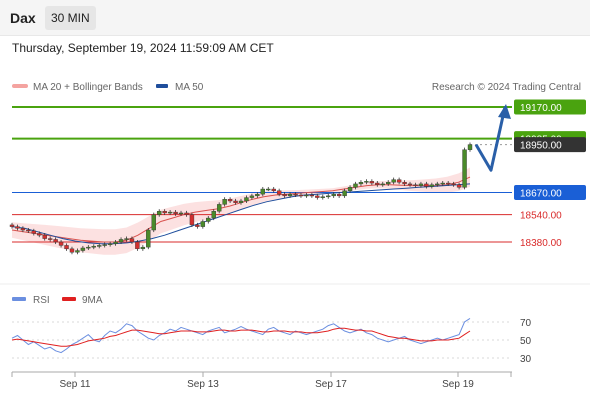 Image resolution: width=590 pixels, height=400 pixels. I want to click on rsi-ma-legend-label: 9MA, so click(92, 300).